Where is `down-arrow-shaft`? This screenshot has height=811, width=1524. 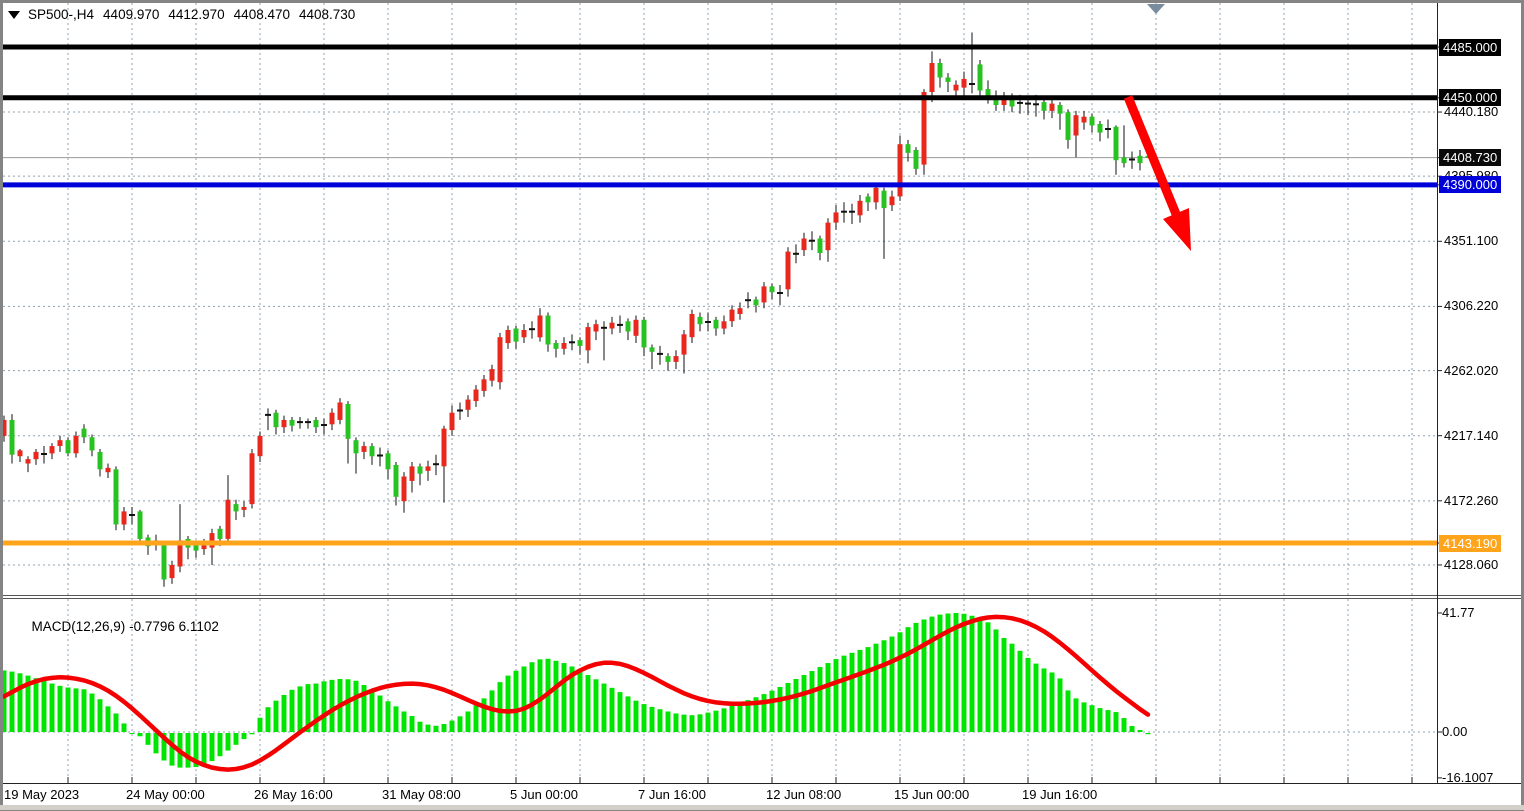
down-arrow-shaft is located at coordinates (1152, 155).